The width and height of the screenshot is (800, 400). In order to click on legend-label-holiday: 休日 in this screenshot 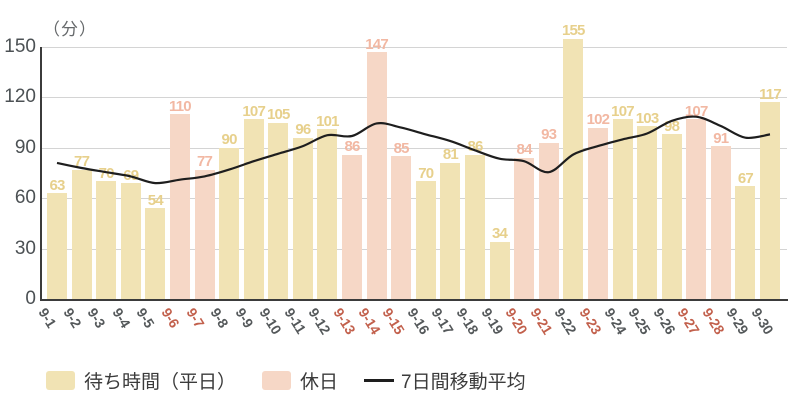, I will do `click(319, 382)`.